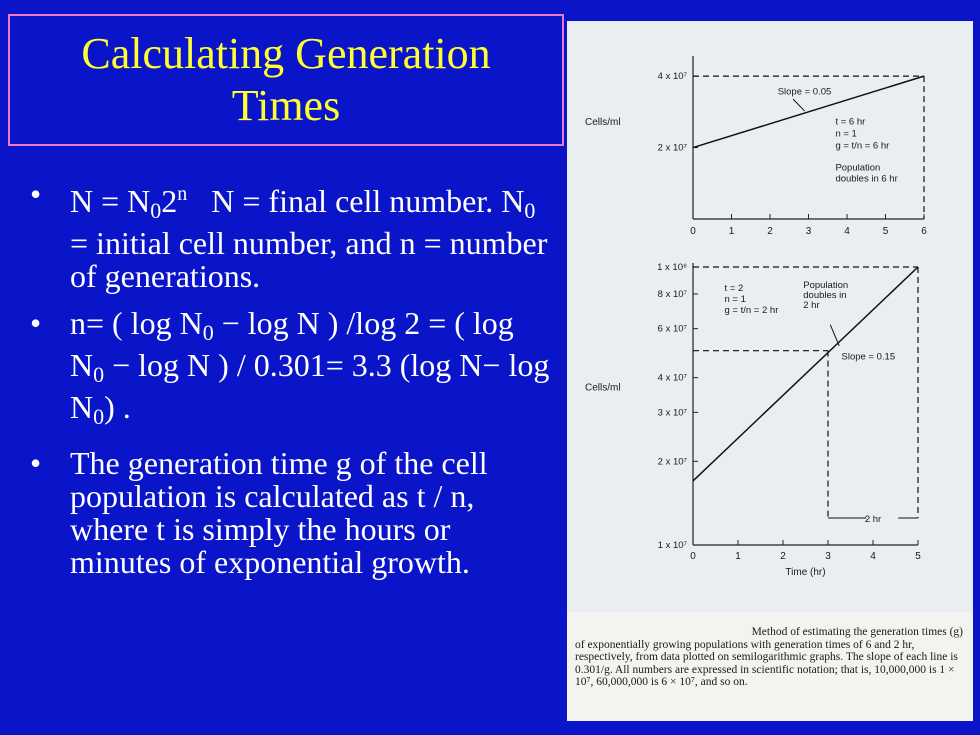 This screenshot has width=980, height=735. I want to click on bullet-1-text-a: N = N, so click(110, 201).